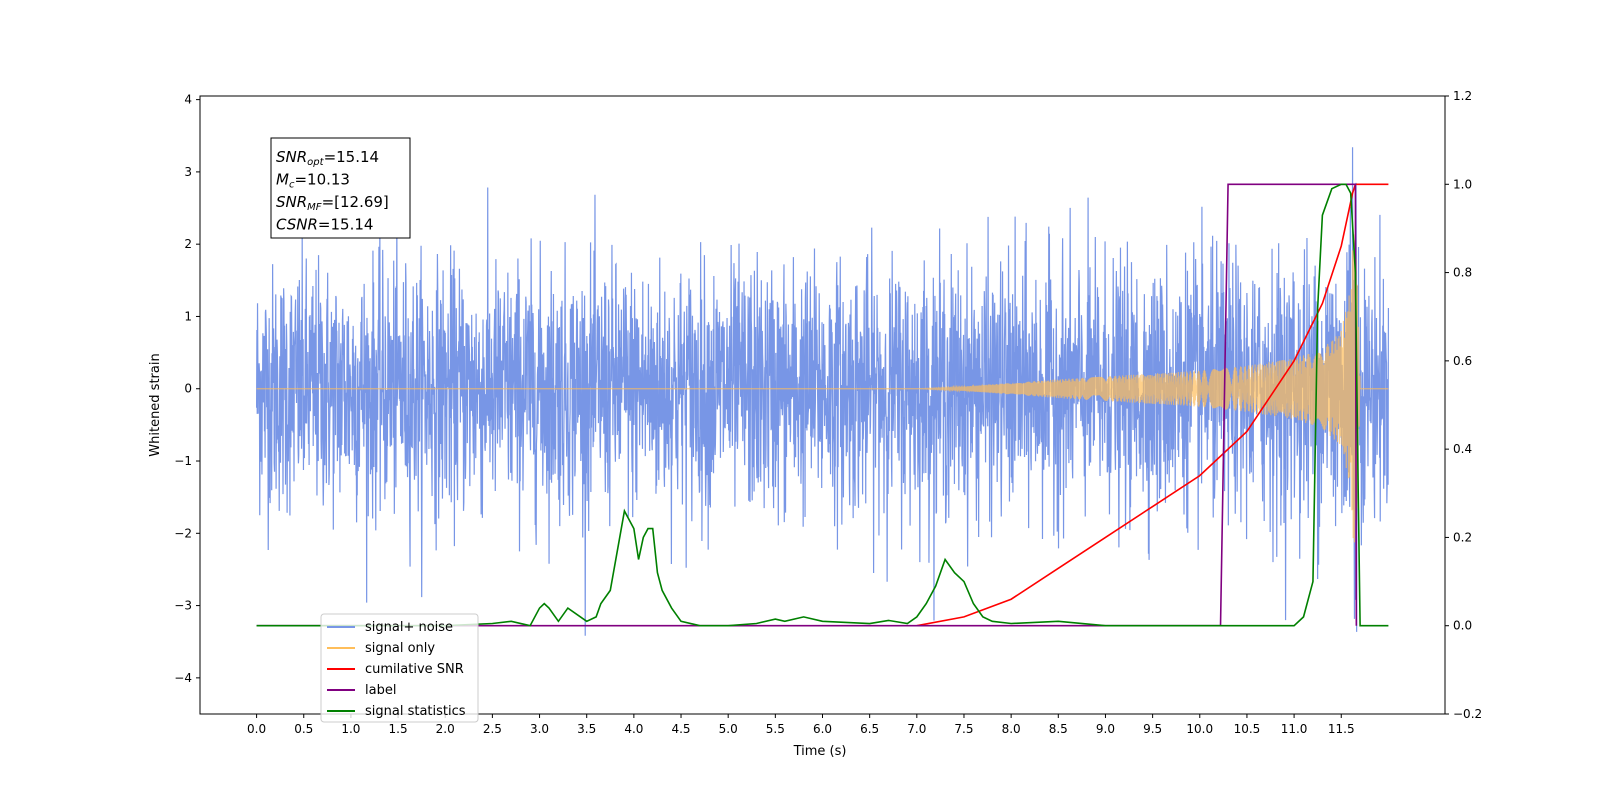 Image resolution: width=1600 pixels, height=800 pixels. What do you see at coordinates (1341, 729) in the screenshot?
I see `x-tick-label: 11.5` at bounding box center [1341, 729].